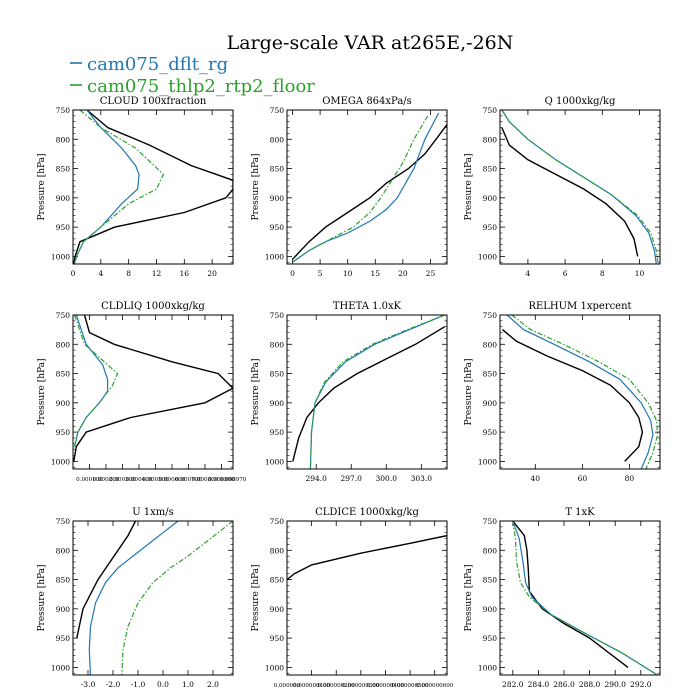  What do you see at coordinates (376, 273) in the screenshot?
I see `x-tick-label: 15` at bounding box center [376, 273].